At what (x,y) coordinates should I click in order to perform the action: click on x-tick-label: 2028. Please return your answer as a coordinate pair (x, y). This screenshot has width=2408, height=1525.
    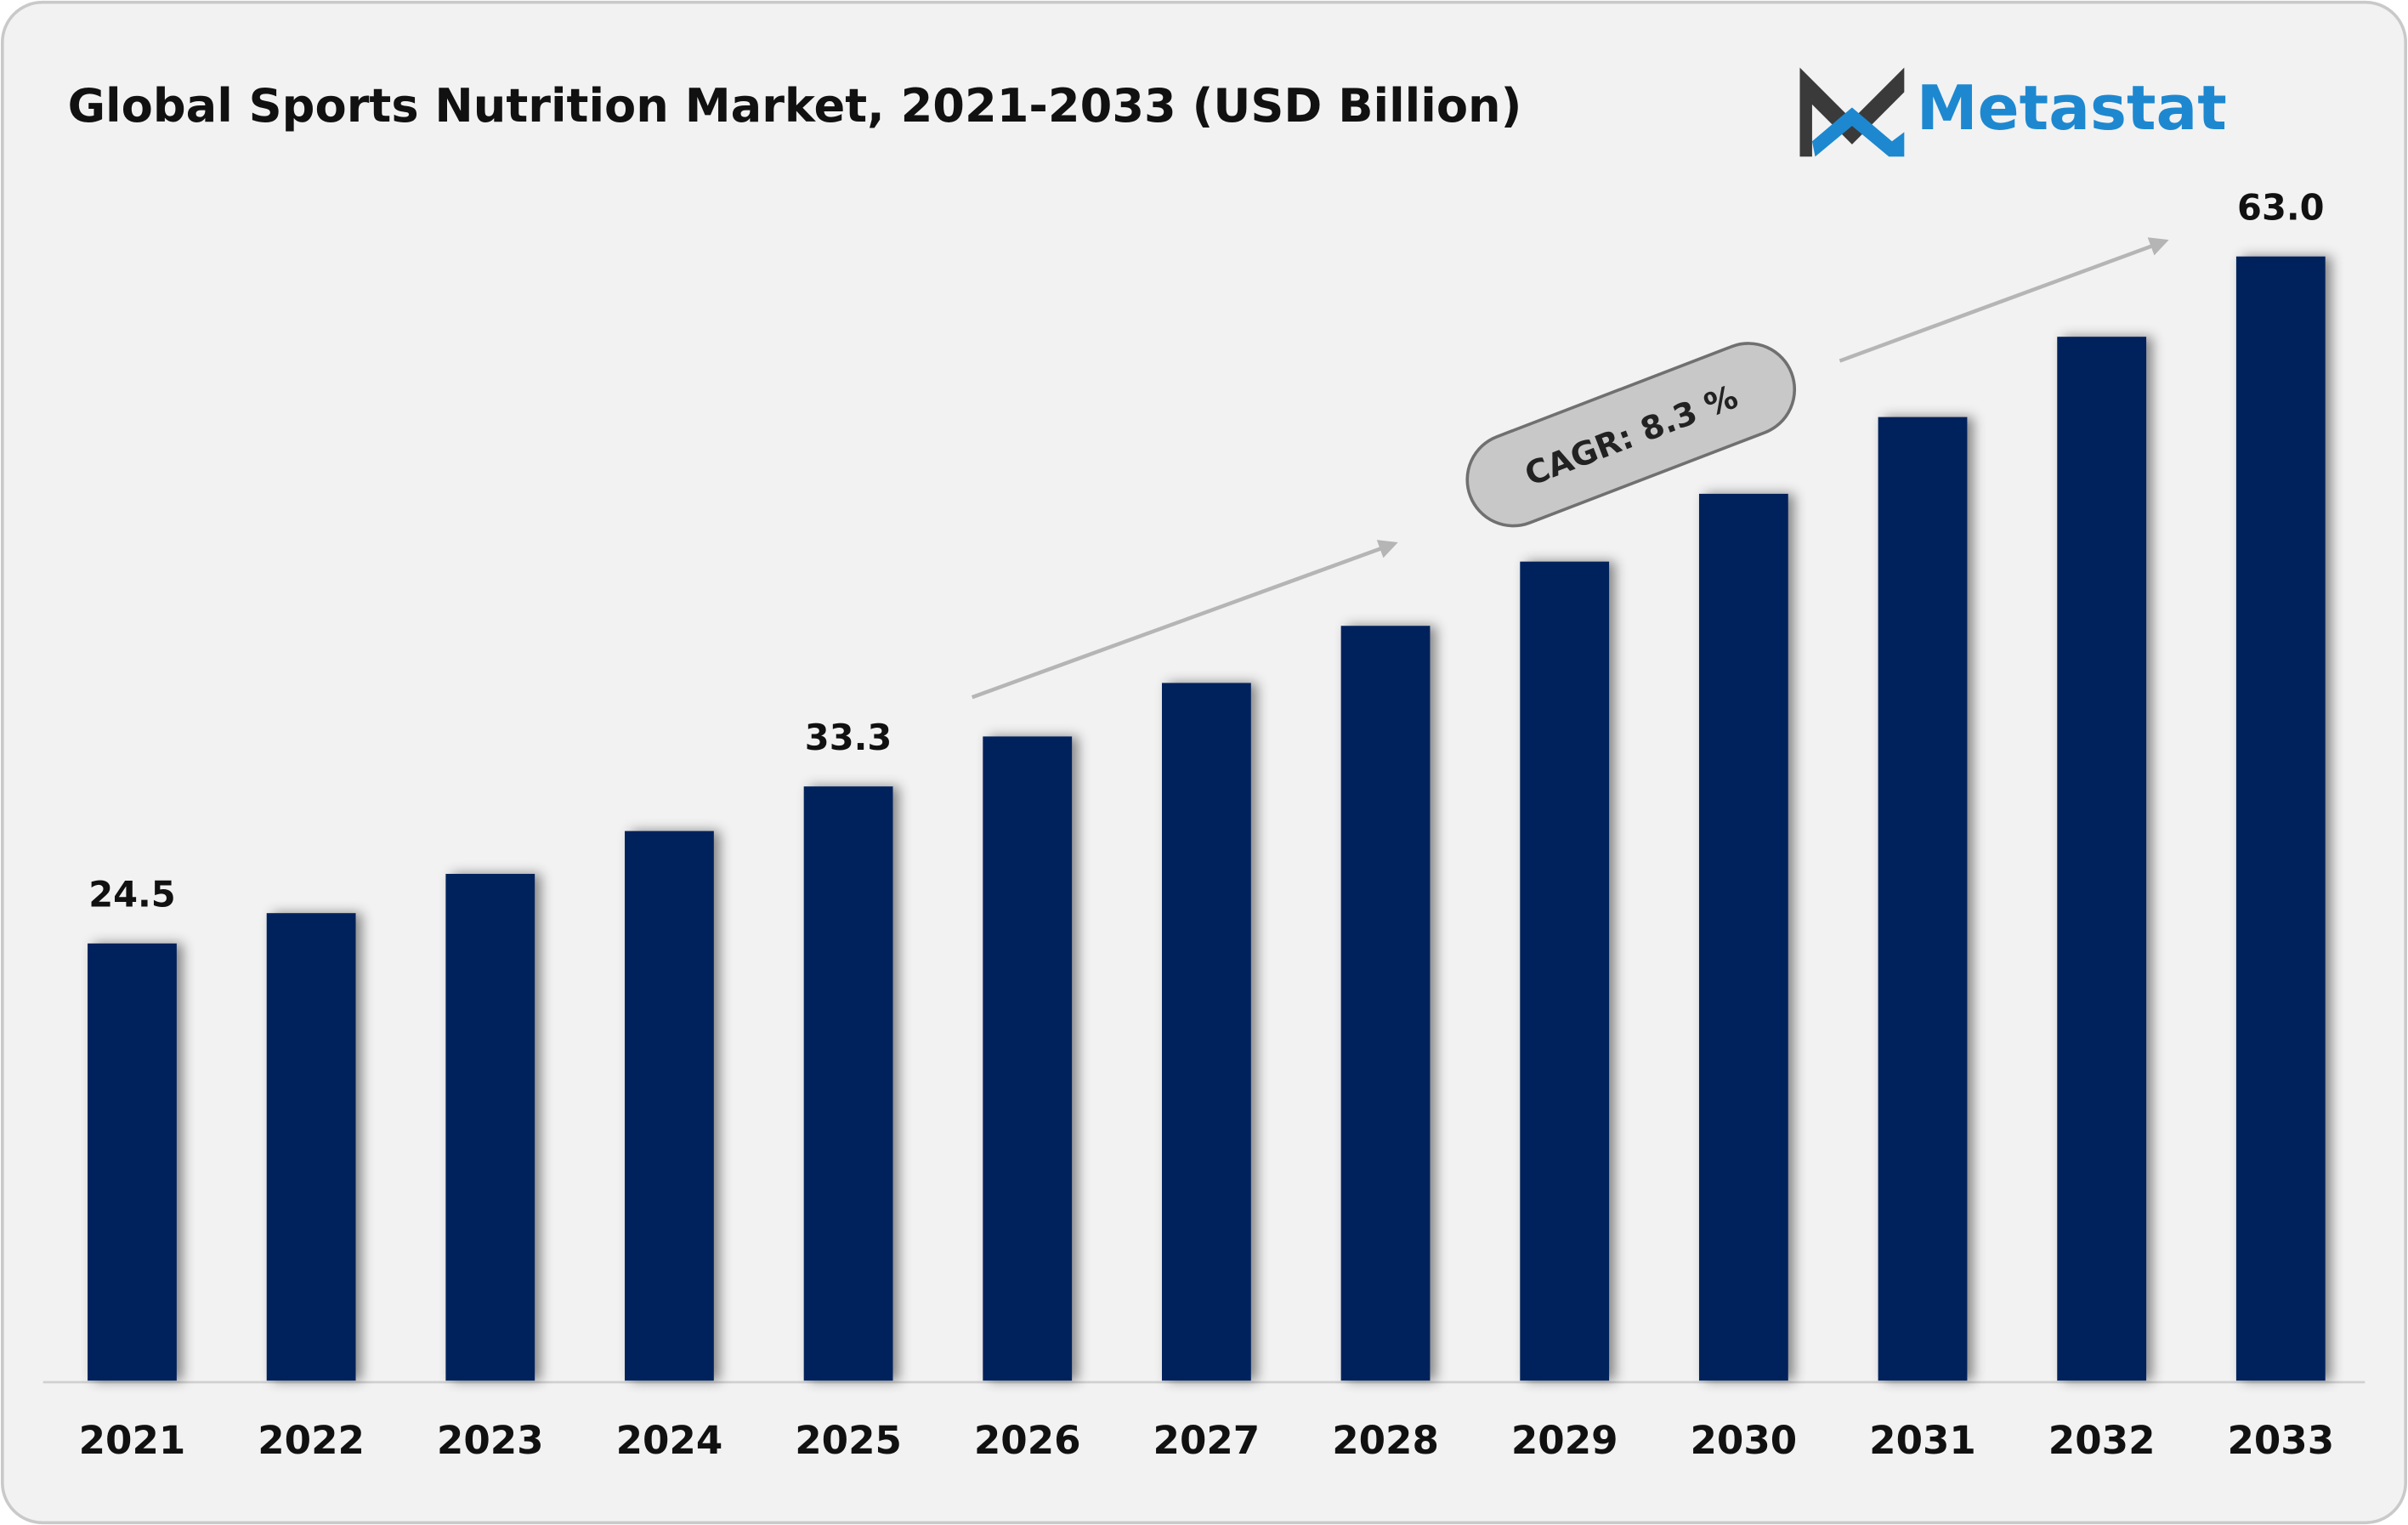
    Looking at the image, I should click on (1385, 1440).